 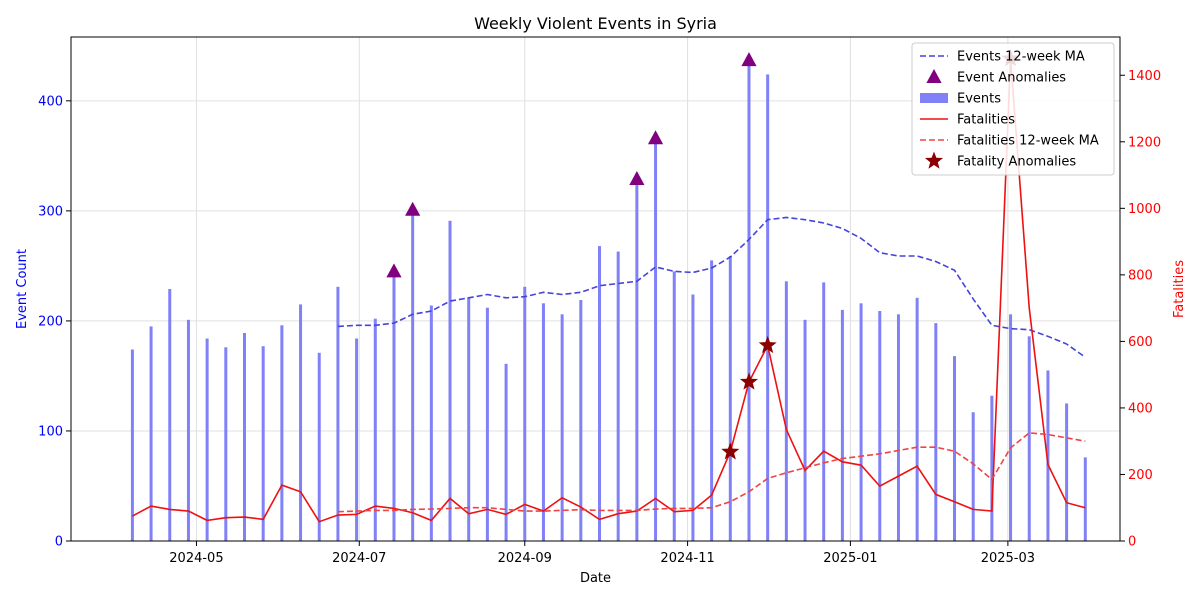 I want to click on y2-tick-label: 600, so click(x=1140, y=342).